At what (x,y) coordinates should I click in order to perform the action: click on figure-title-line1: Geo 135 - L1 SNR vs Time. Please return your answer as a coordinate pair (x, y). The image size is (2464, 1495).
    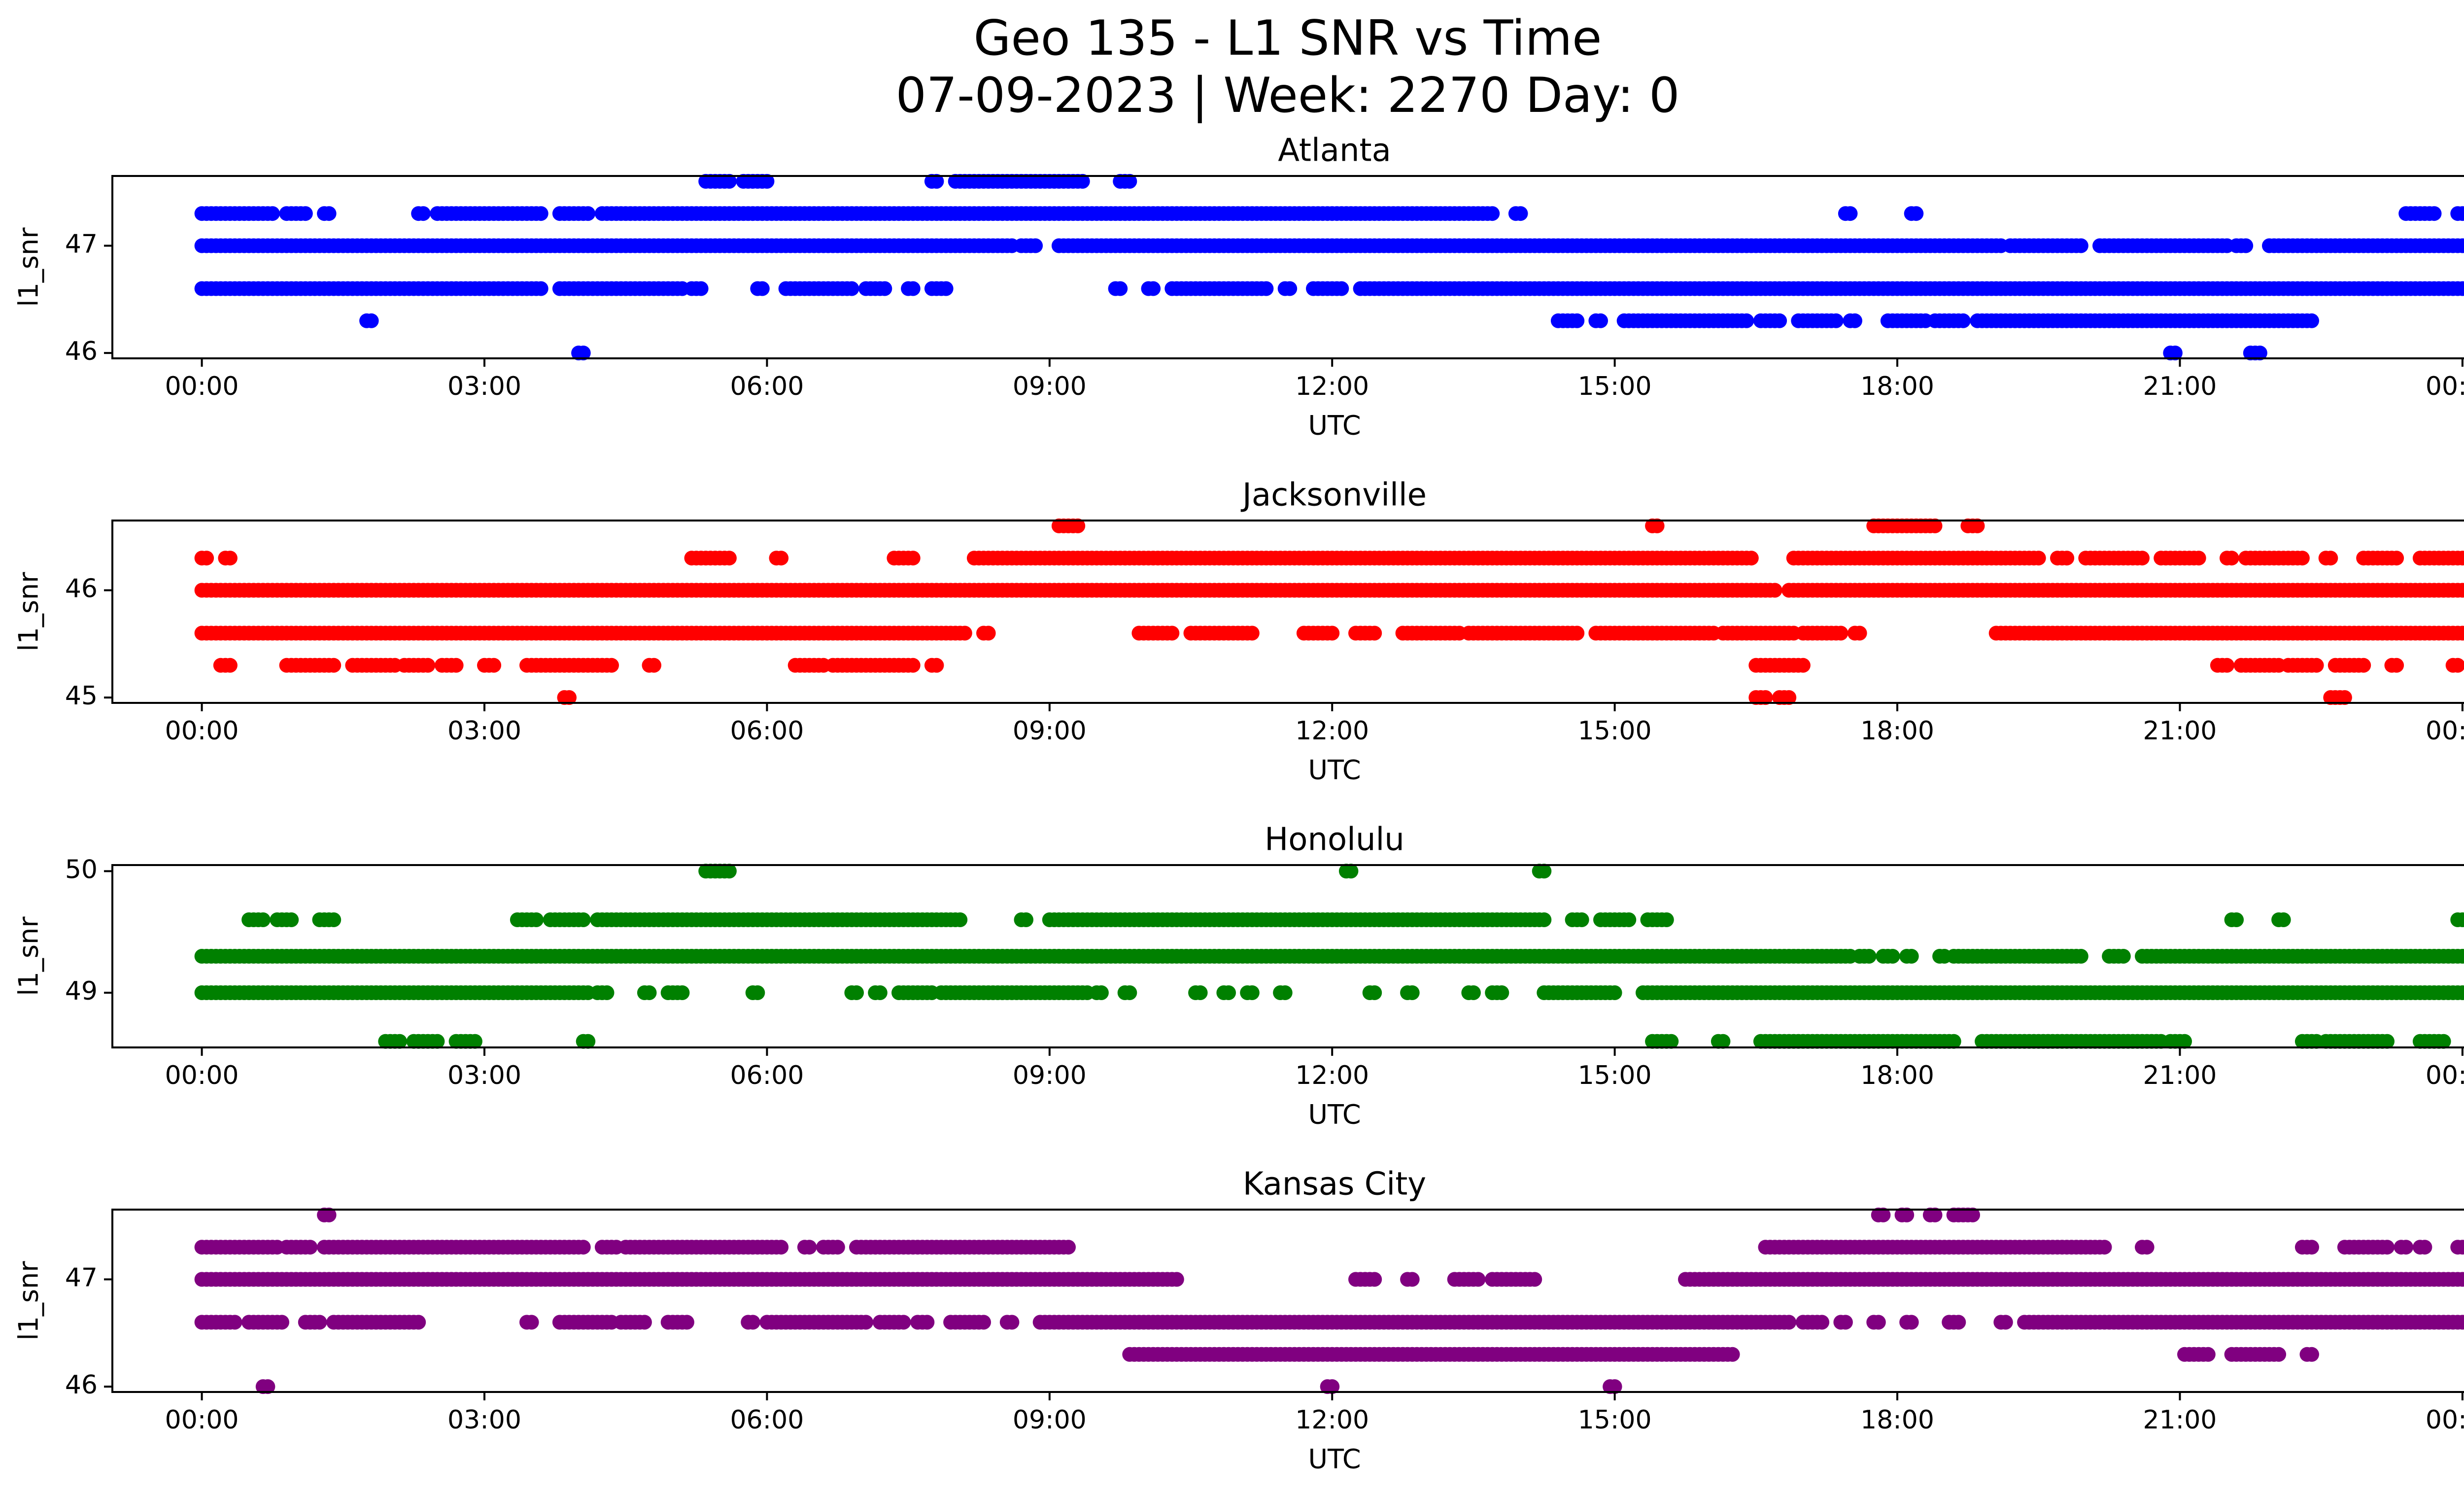
    Looking at the image, I should click on (1287, 38).